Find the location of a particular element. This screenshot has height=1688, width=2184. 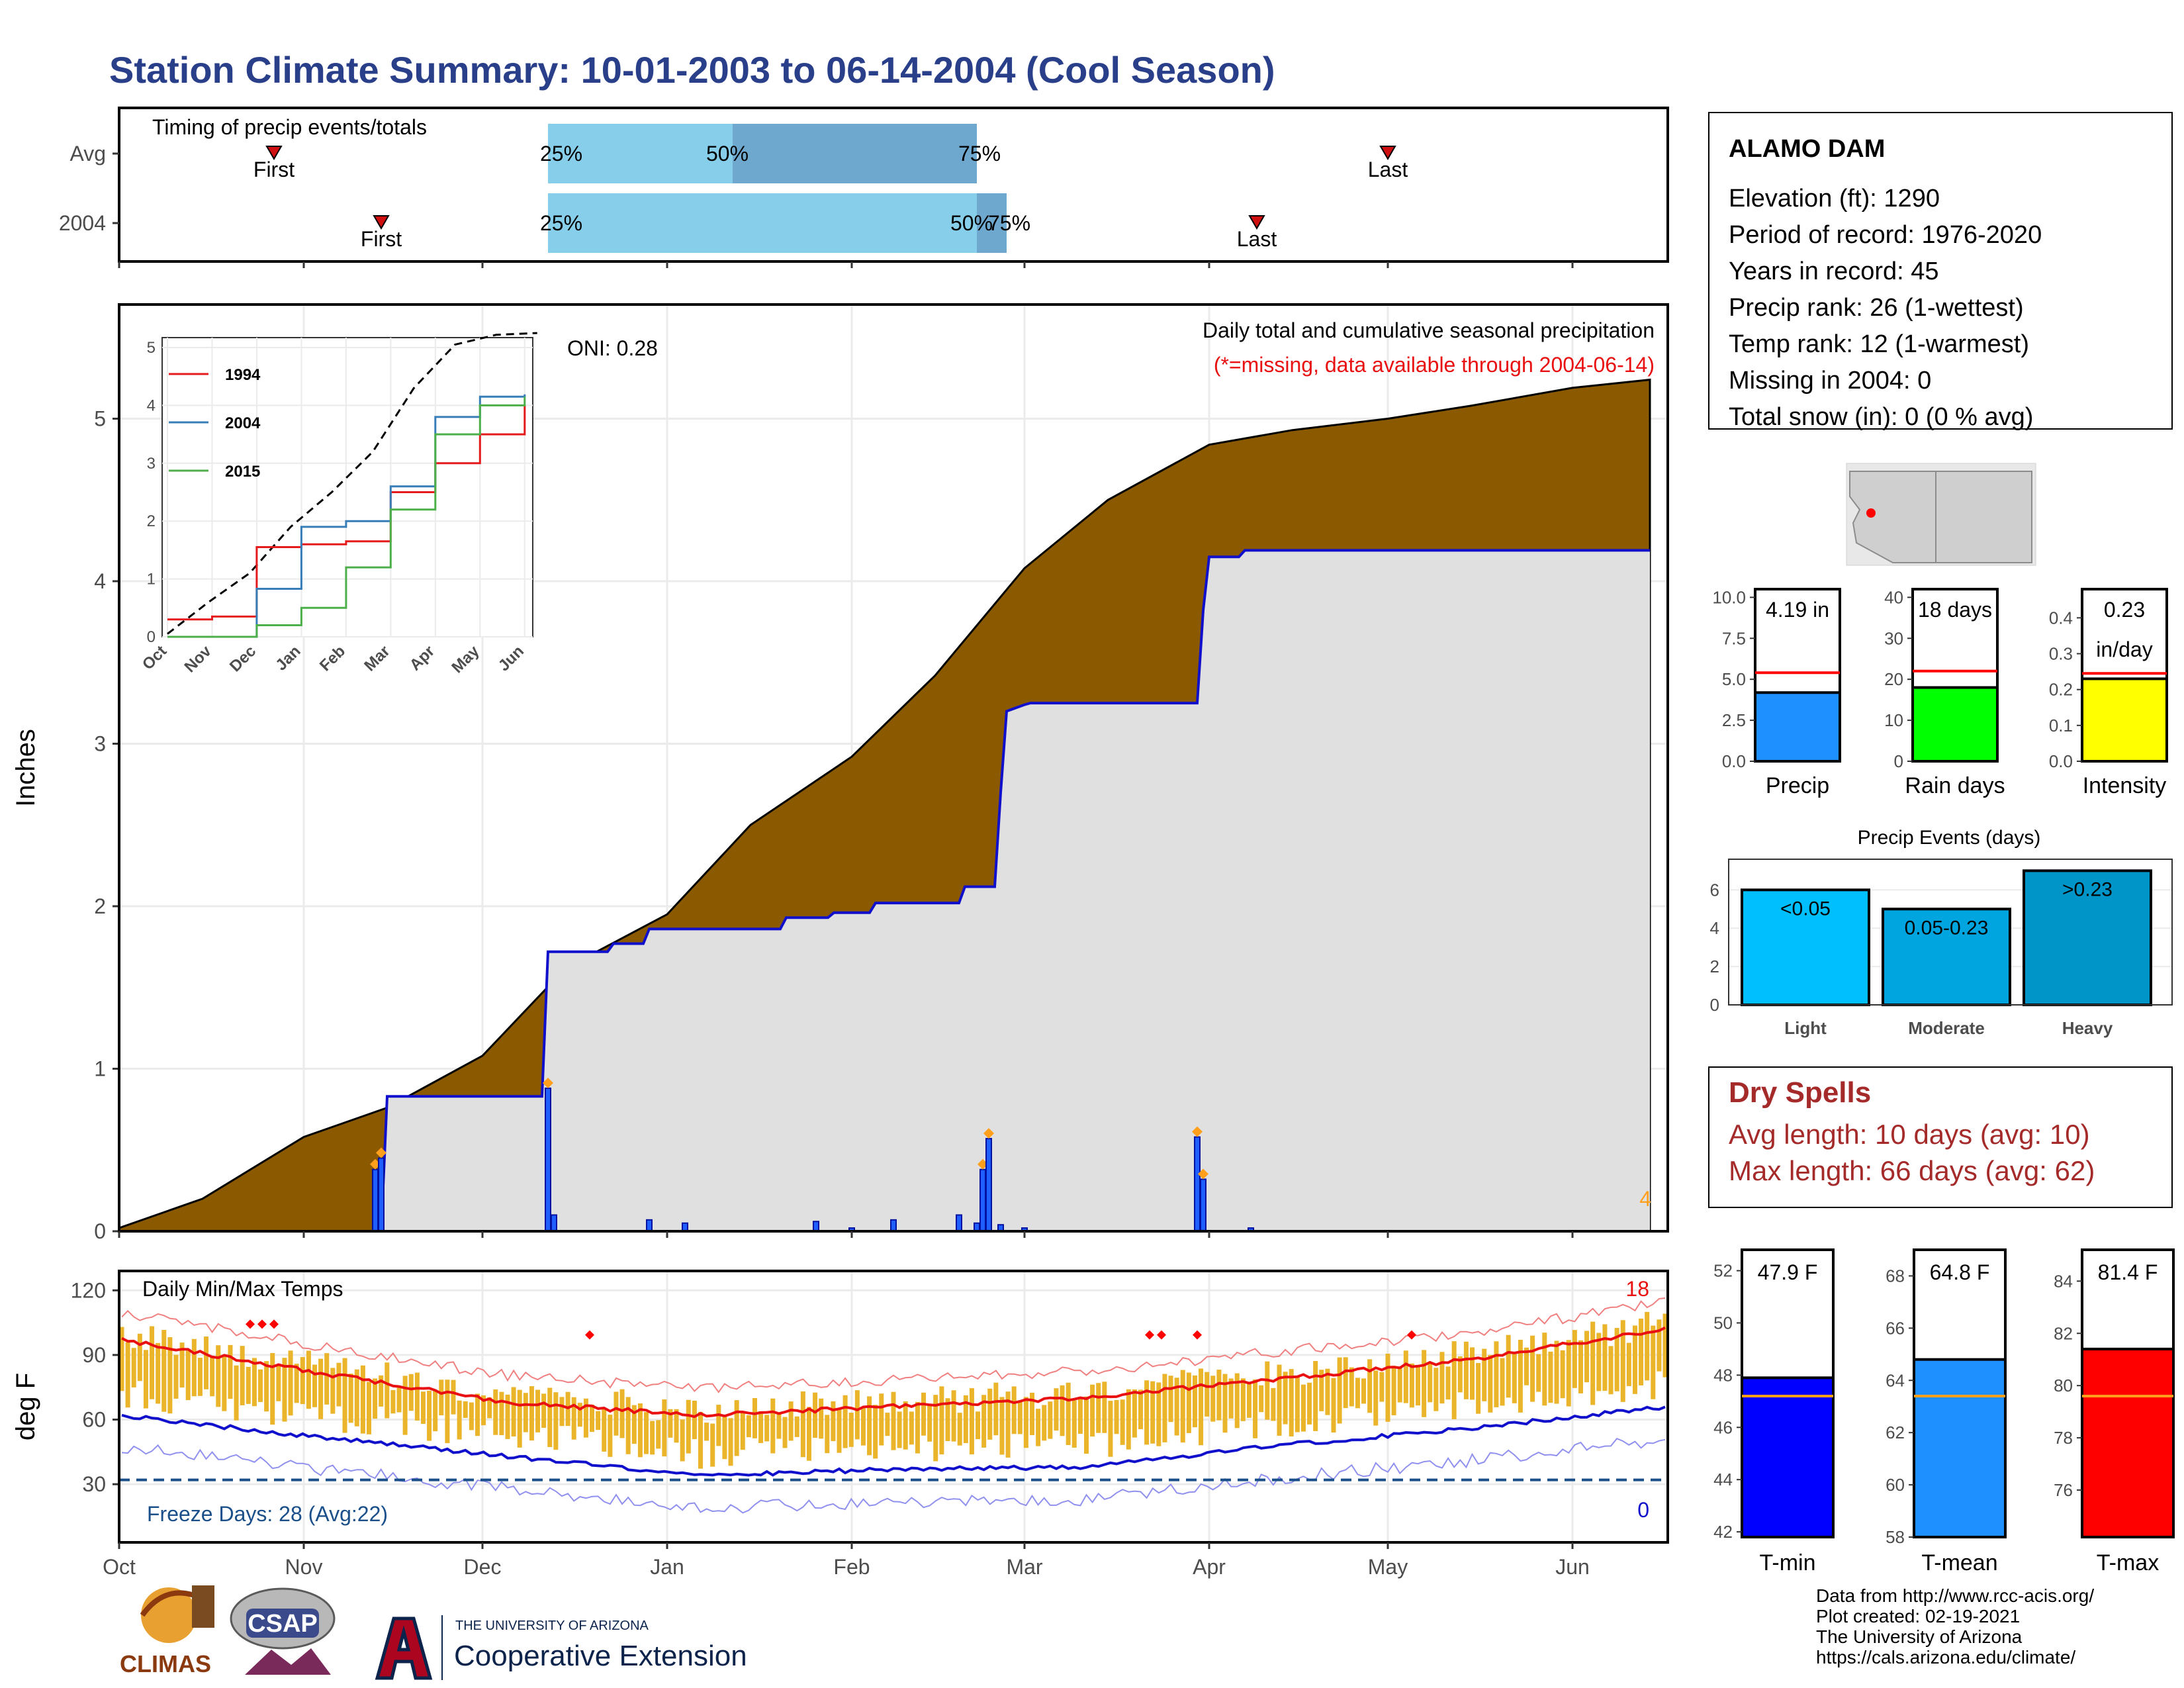

inset-ytick-2: 2 is located at coordinates (151, 521).